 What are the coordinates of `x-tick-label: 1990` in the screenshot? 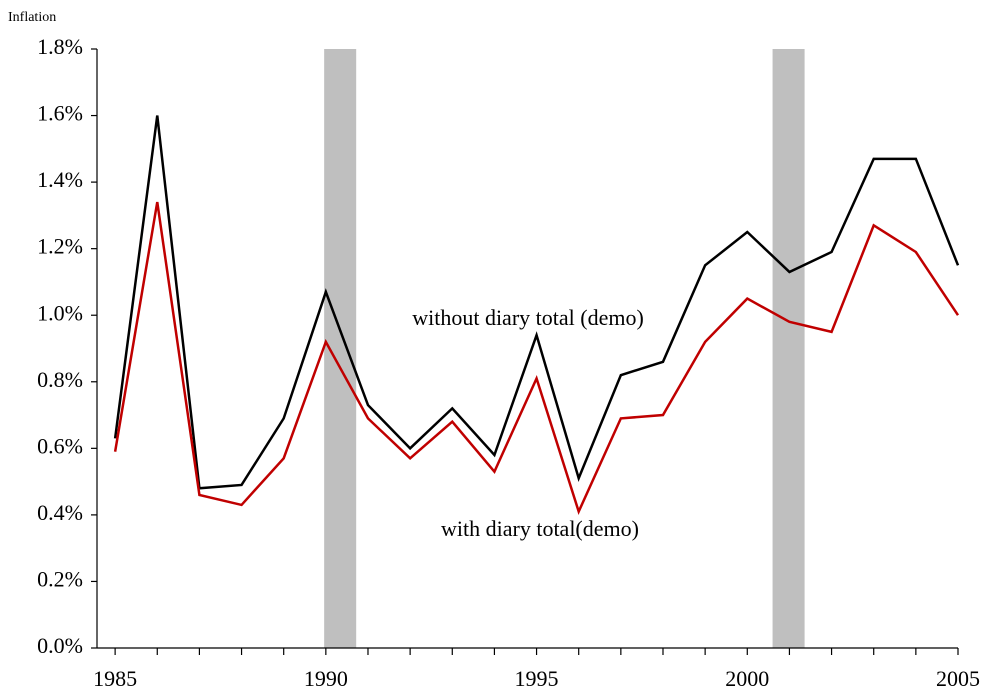 It's located at (326, 678).